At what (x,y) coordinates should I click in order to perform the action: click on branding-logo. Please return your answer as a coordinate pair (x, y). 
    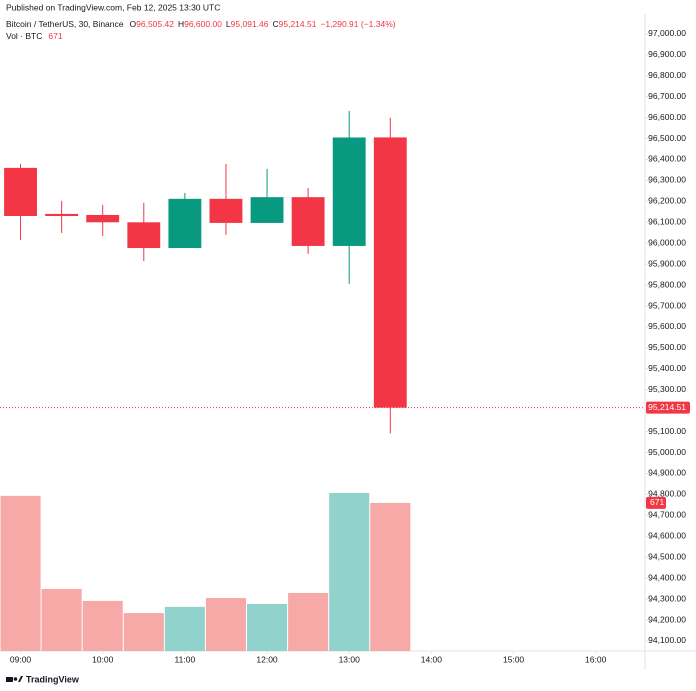
    Looking at the image, I should click on (14, 679).